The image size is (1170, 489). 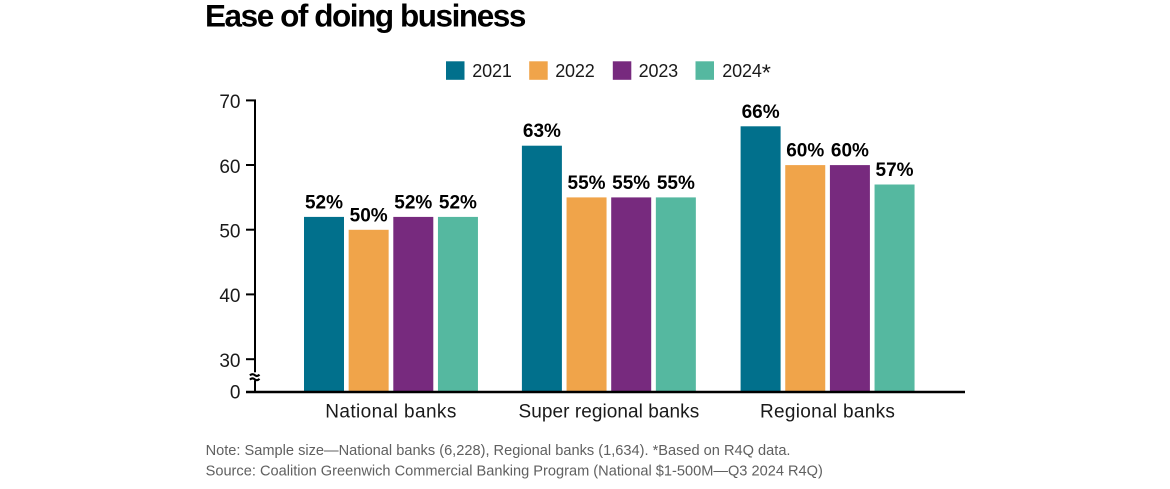 What do you see at coordinates (827, 412) in the screenshot?
I see `svg-text: Regional banks` at bounding box center [827, 412].